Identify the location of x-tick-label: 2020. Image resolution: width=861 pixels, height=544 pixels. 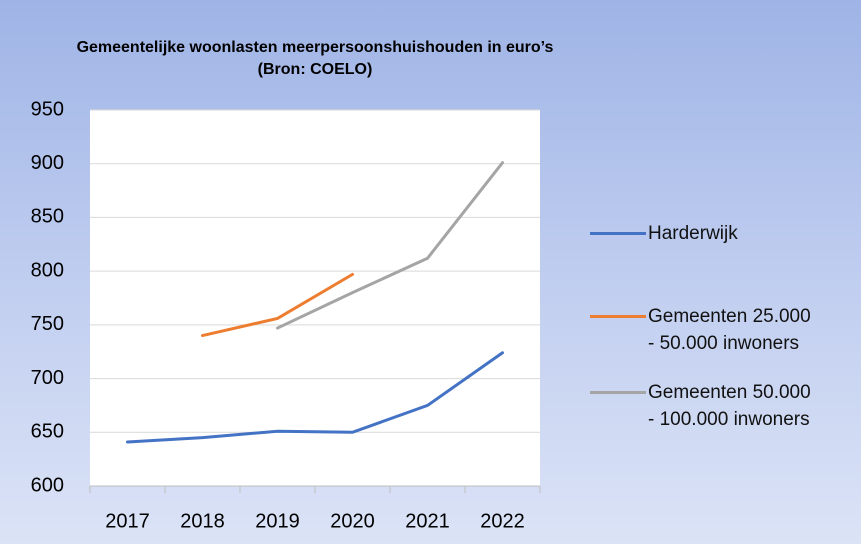
(352, 521).